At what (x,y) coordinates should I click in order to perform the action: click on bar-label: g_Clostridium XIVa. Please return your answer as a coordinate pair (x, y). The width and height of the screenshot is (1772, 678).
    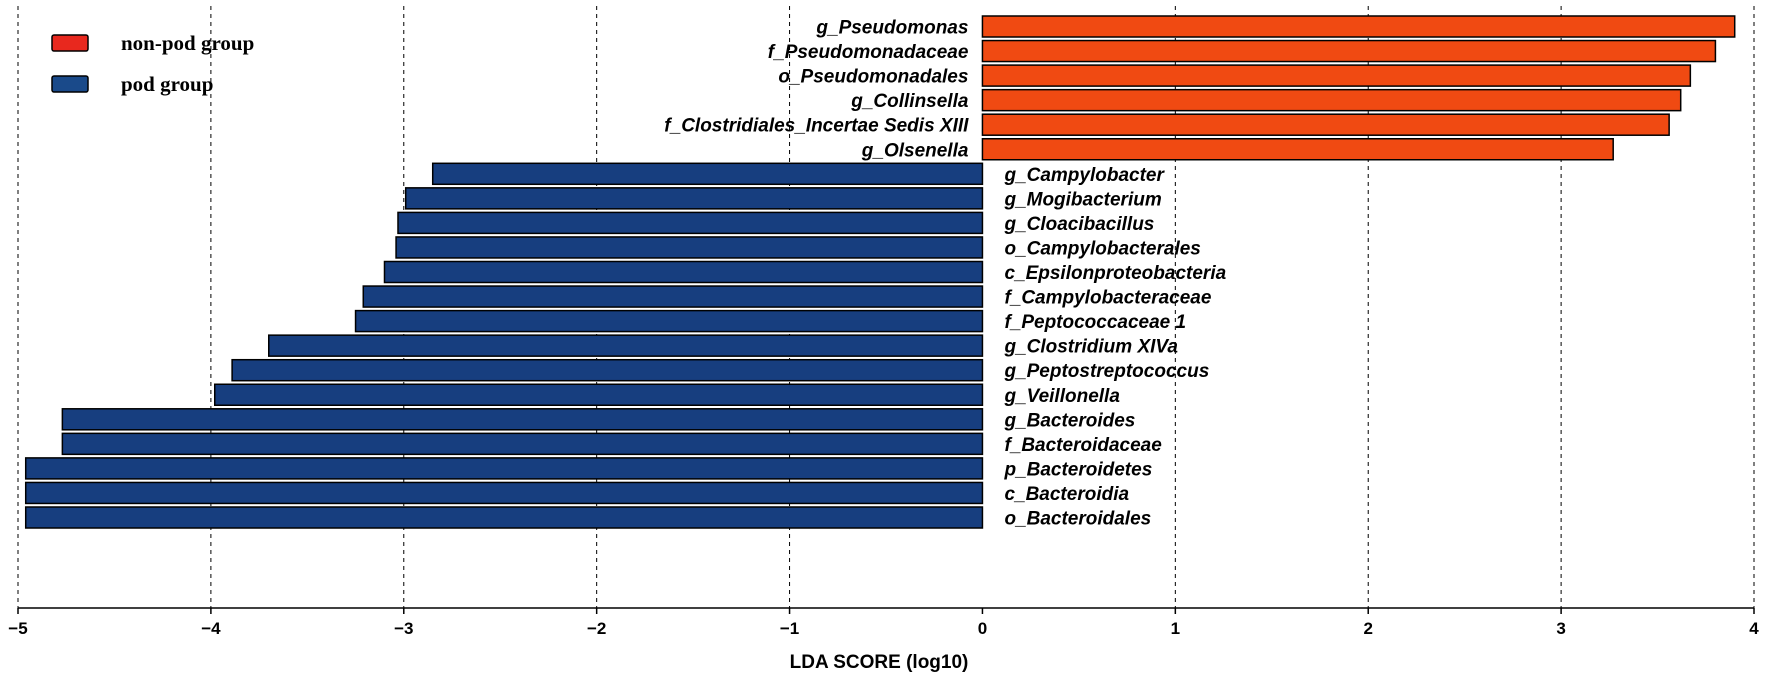
    Looking at the image, I should click on (1090, 347).